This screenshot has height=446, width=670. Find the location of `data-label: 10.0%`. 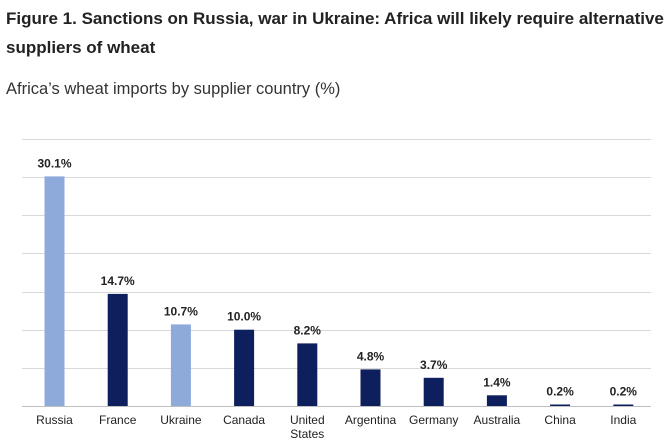

data-label: 10.0% is located at coordinates (244, 317).